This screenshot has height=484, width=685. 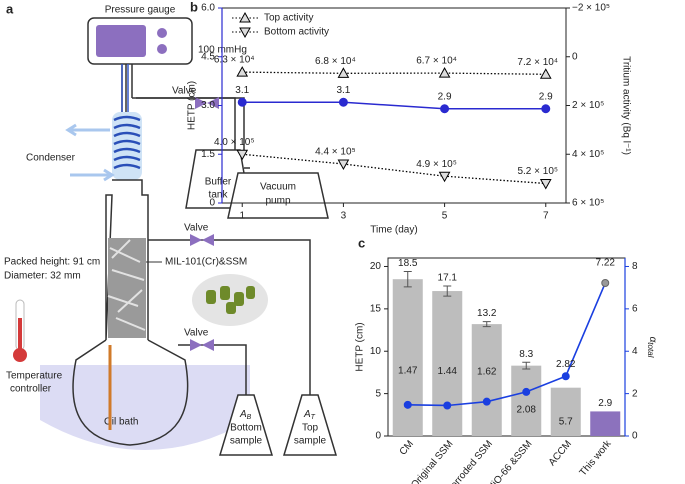 What do you see at coordinates (310, 441) in the screenshot?
I see `top-sample-label: sample` at bounding box center [310, 441].